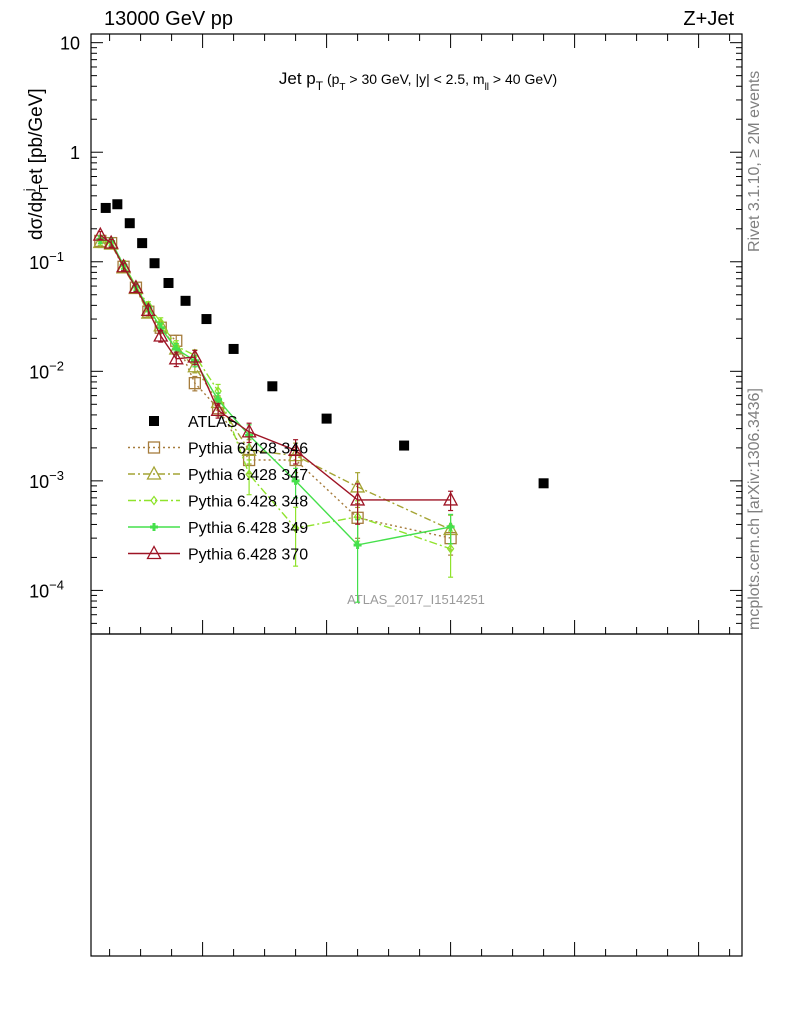  What do you see at coordinates (248, 528) in the screenshot?
I see `legend-label: Pythia 6.428 349` at bounding box center [248, 528].